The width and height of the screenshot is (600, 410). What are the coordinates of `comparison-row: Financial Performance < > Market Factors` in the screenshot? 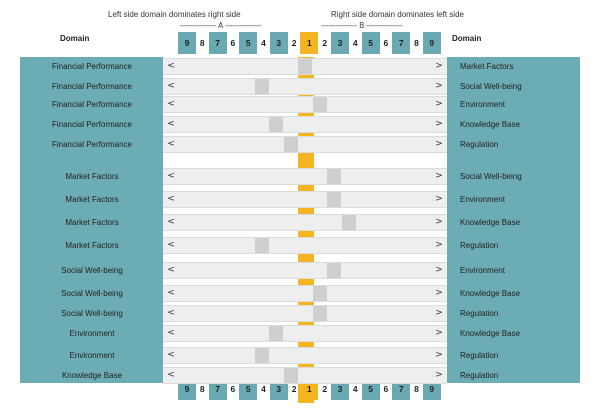 It's located at (300, 66).